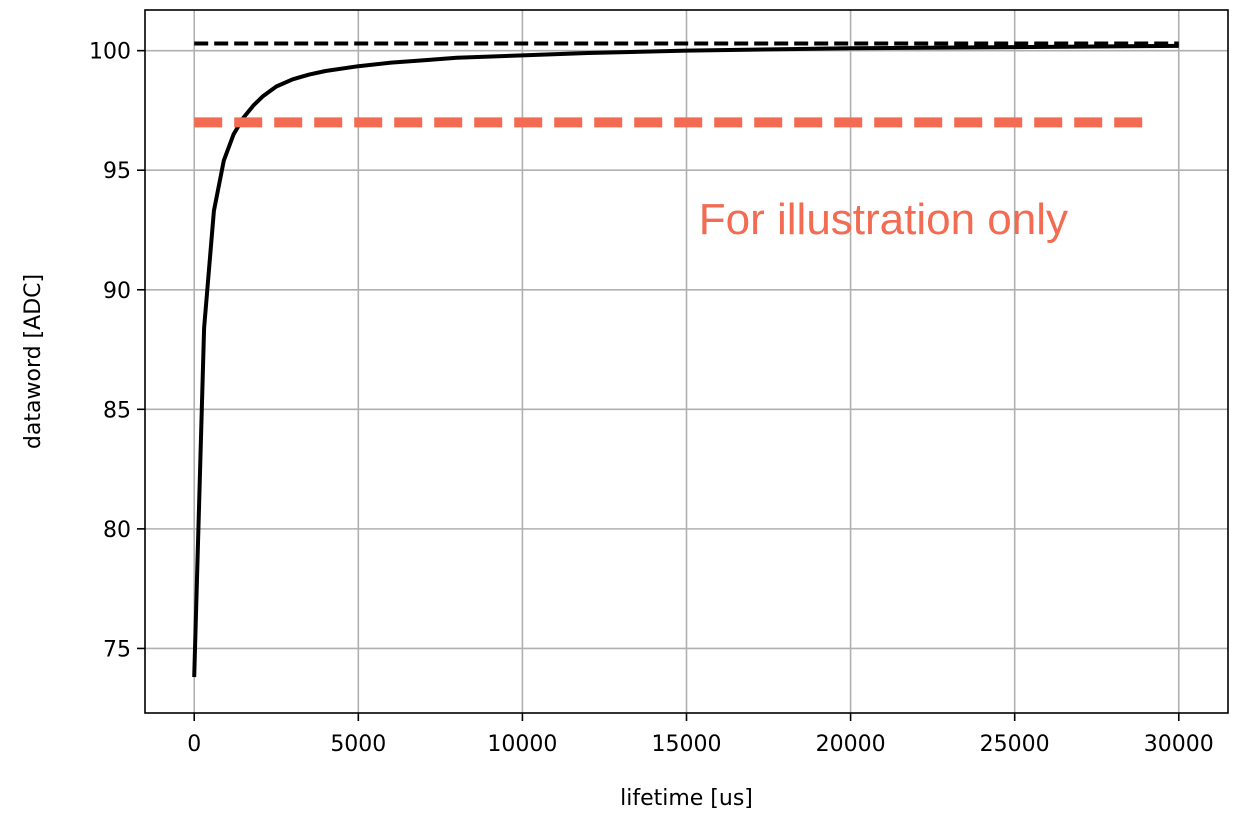 The image size is (1236, 817). What do you see at coordinates (358, 744) in the screenshot?
I see `x-tick-label: 5000` at bounding box center [358, 744].